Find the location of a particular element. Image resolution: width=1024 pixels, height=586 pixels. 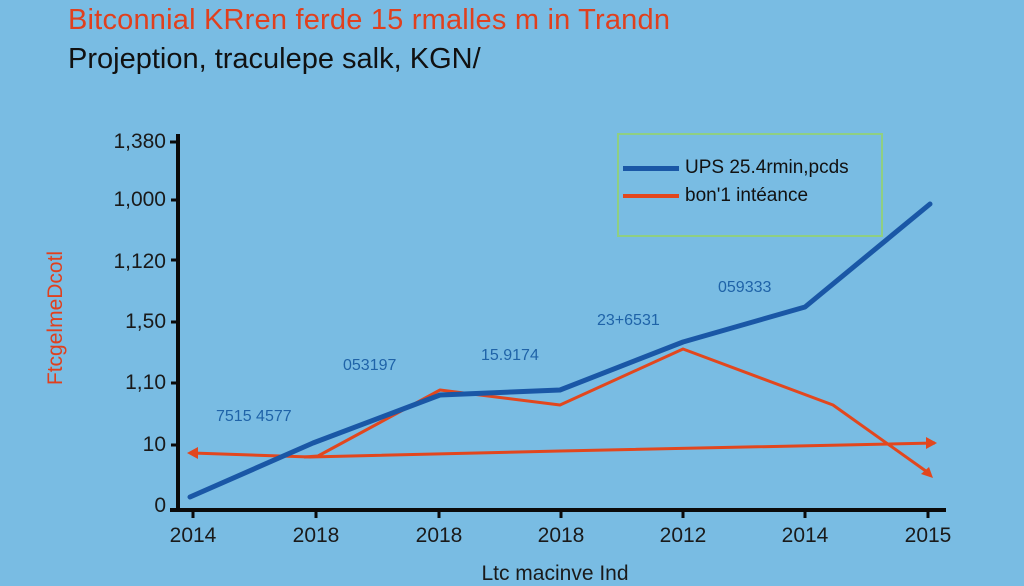

data-label: 059333 is located at coordinates (745, 287).